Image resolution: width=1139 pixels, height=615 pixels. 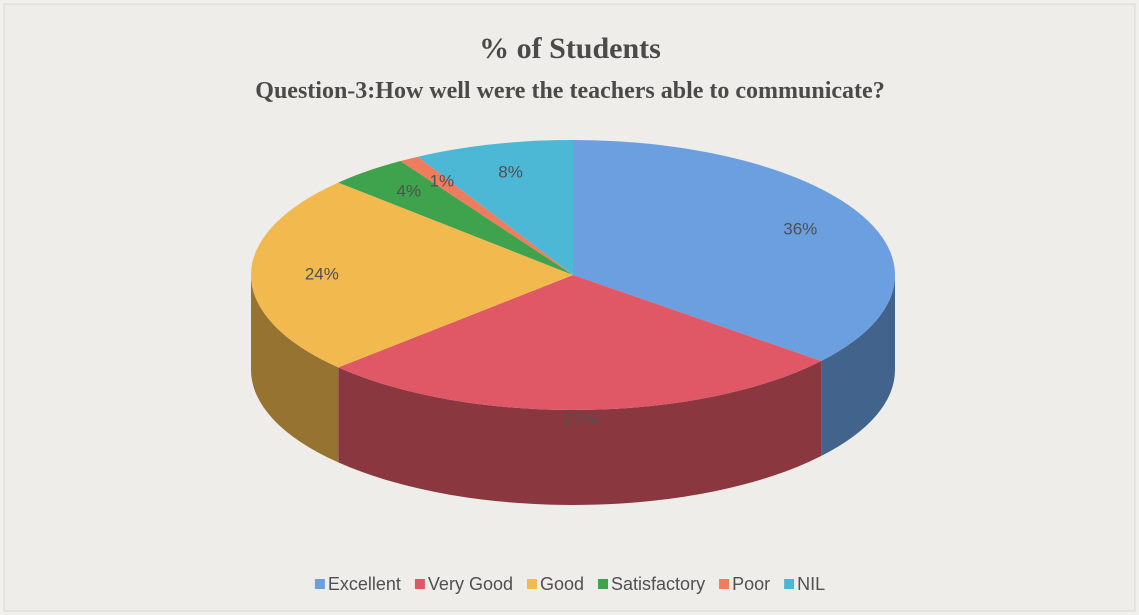 I want to click on data-label: 4%, so click(x=409, y=190).